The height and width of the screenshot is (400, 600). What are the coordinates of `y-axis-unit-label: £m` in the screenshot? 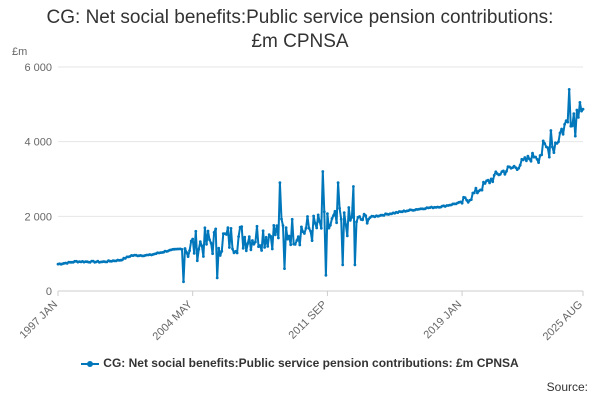 It's located at (20, 52).